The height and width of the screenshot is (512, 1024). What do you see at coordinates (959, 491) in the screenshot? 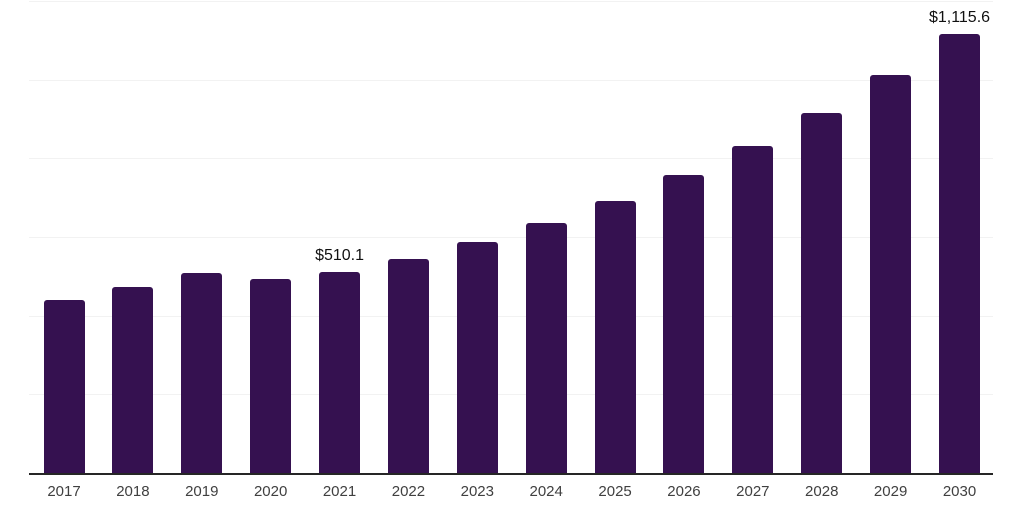
I see `x-tick-label-2030: 2030` at bounding box center [959, 491].